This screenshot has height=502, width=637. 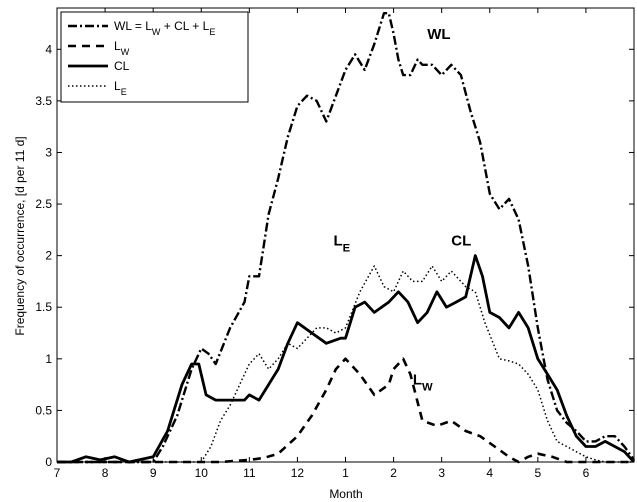 What do you see at coordinates (202, 473) in the screenshot?
I see `x-tick-label: 10` at bounding box center [202, 473].